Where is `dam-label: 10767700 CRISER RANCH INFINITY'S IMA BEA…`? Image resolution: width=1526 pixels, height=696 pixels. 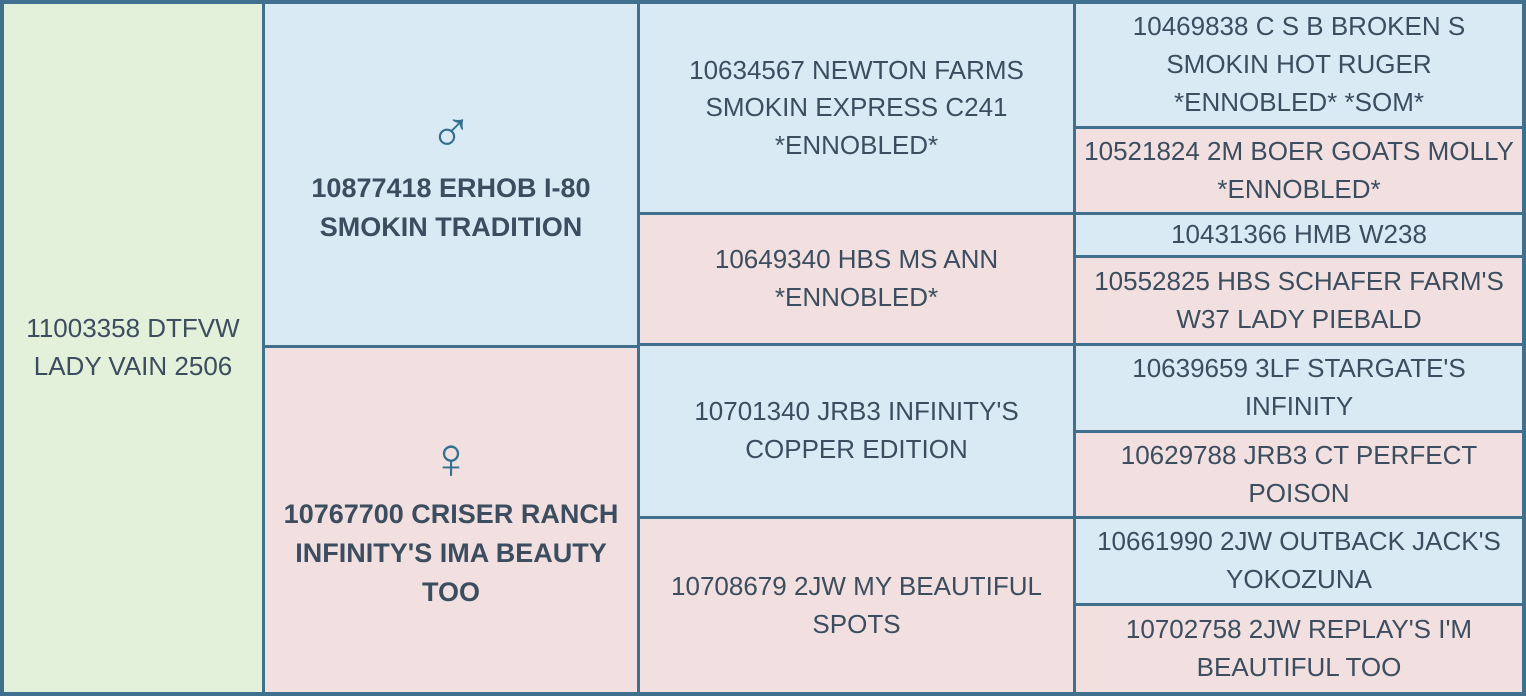 dam-label: 10767700 CRISER RANCH INFINITY'S IMA BEA… is located at coordinates (451, 553).